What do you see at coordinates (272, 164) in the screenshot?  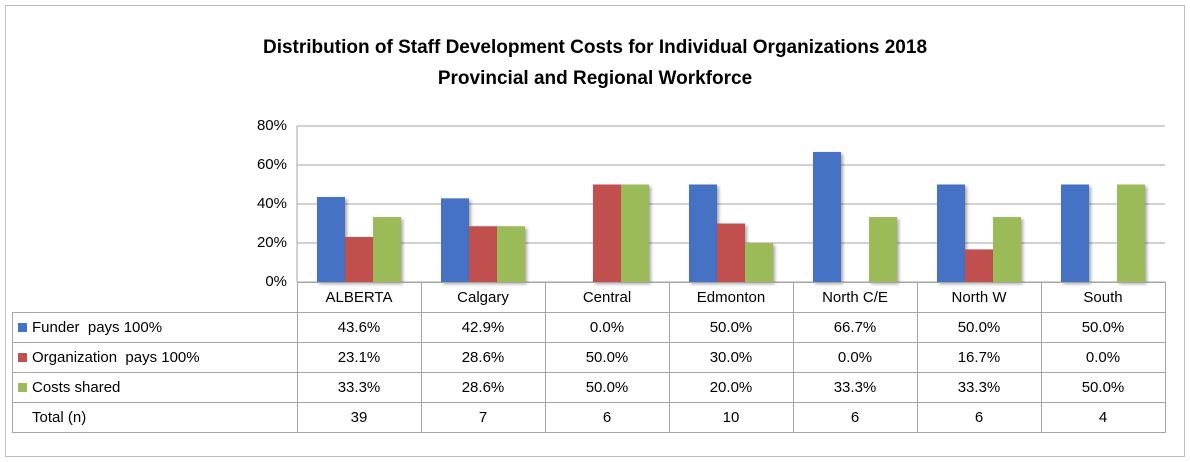 I see `y-tick-label: 60%` at bounding box center [272, 164].